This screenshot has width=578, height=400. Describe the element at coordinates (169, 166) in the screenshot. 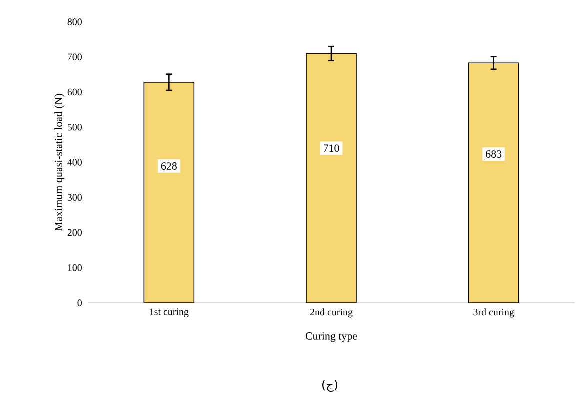

I see `data-label: 628` at that location.